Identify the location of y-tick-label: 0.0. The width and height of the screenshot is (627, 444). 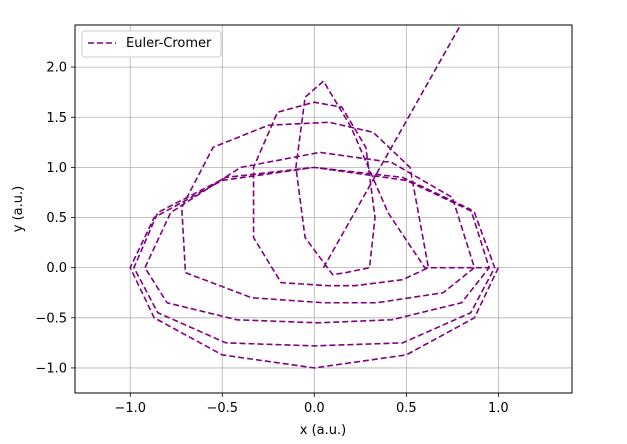
(56, 268).